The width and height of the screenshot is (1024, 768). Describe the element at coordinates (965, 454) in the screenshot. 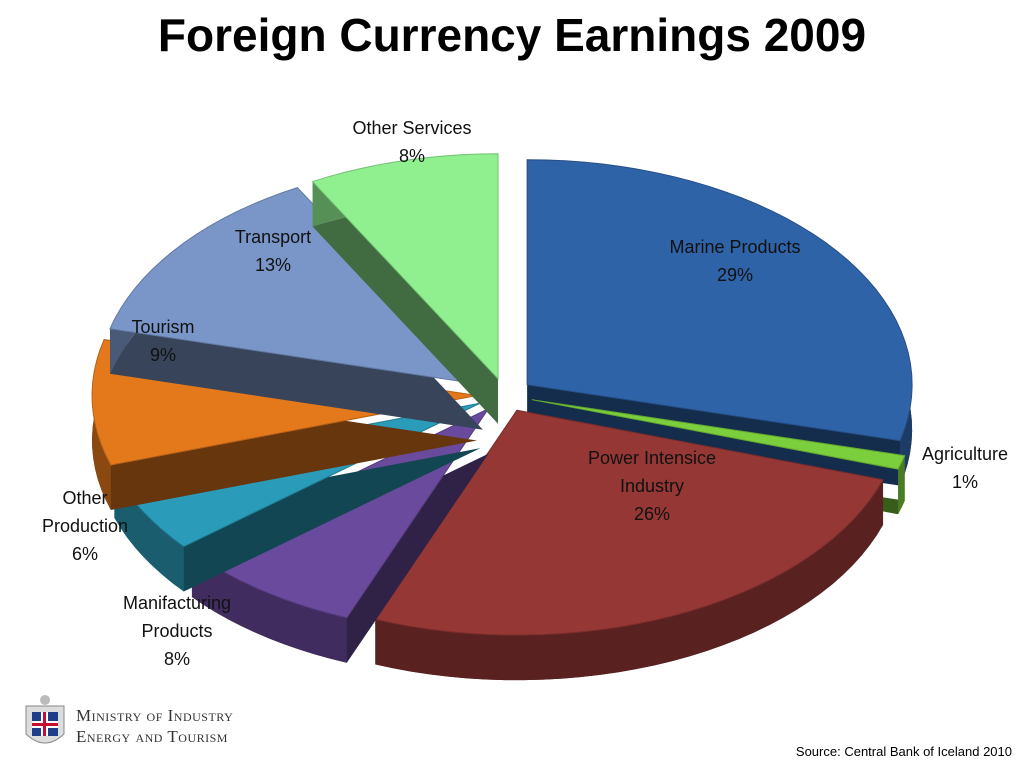

I see `category-name: Agriculture` at that location.